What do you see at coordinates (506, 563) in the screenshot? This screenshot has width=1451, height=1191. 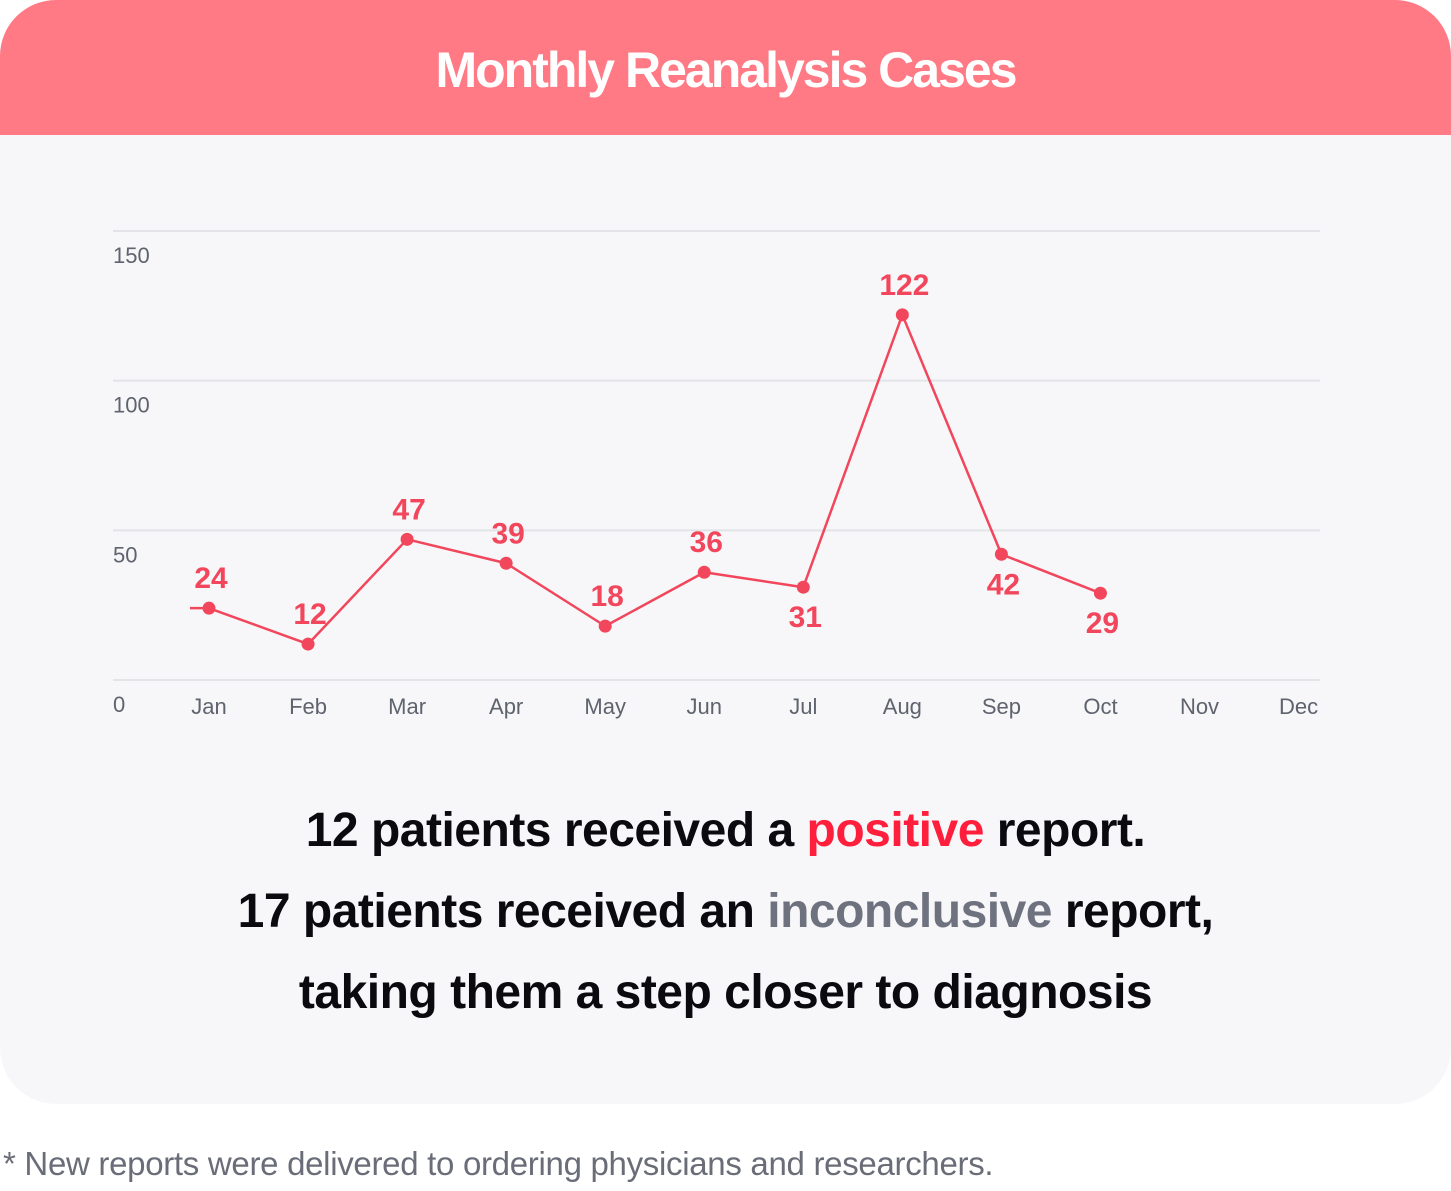 I see `data-point-apr` at bounding box center [506, 563].